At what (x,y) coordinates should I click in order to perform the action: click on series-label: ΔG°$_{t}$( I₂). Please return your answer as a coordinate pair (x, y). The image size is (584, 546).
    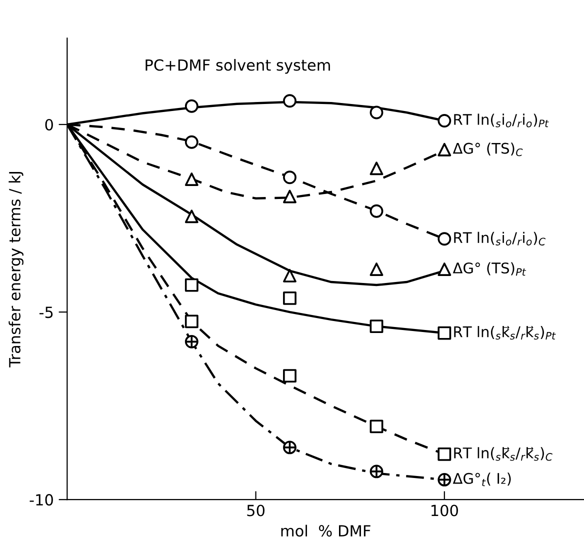
    Looking at the image, I should click on (481, 479).